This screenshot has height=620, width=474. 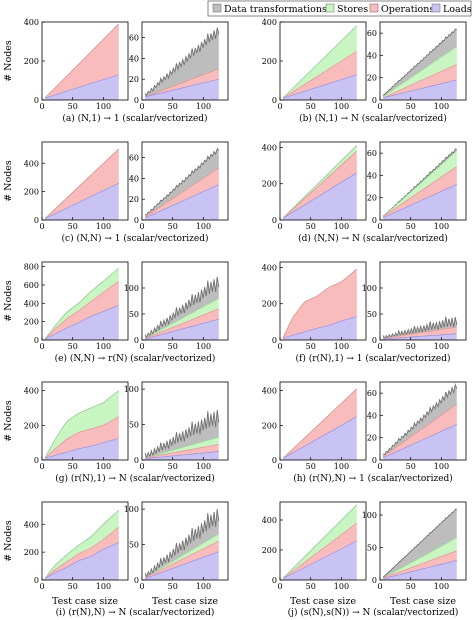 I want to click on panel-caption: (d) (N,N) → N (scalar/vectorized), so click(x=373, y=238).